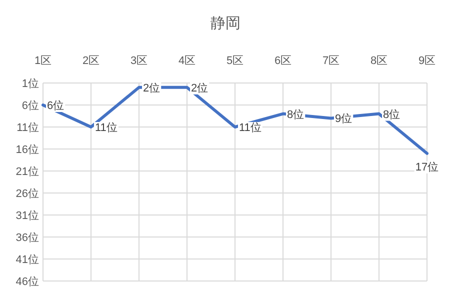 This screenshot has width=451, height=302. I want to click on y-tick-label: 11位, so click(27, 128).